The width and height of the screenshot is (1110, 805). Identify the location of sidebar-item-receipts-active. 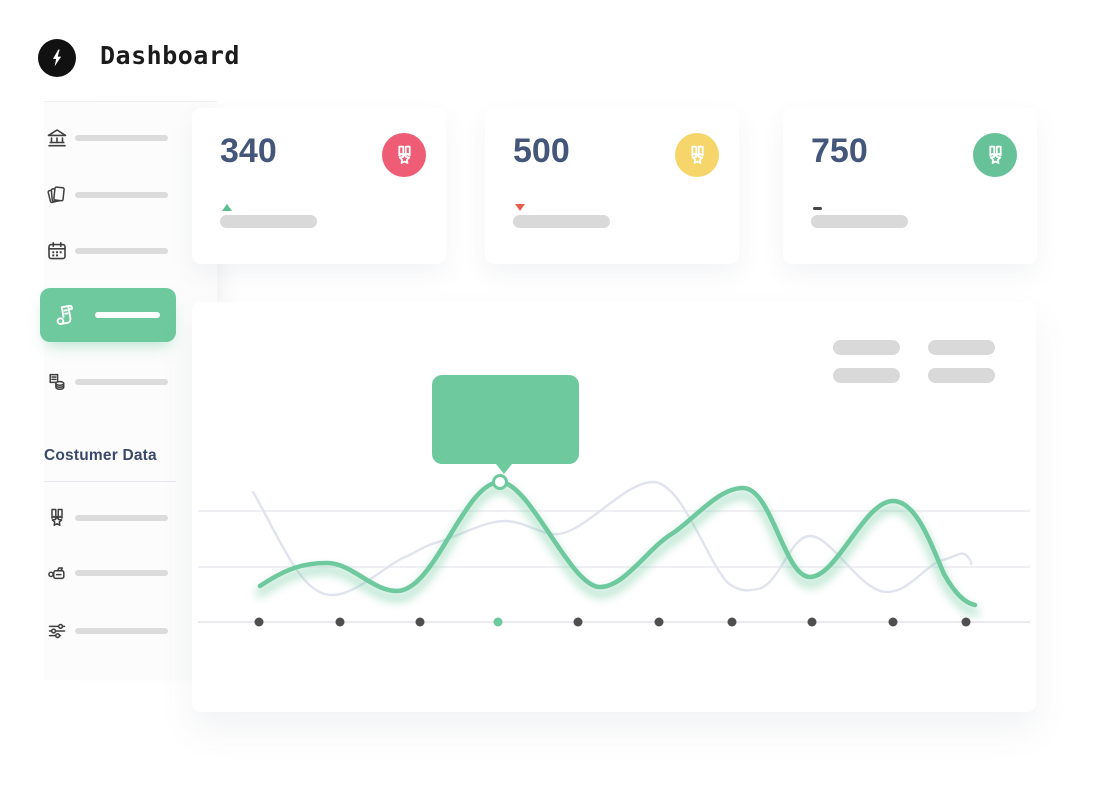
(108, 315).